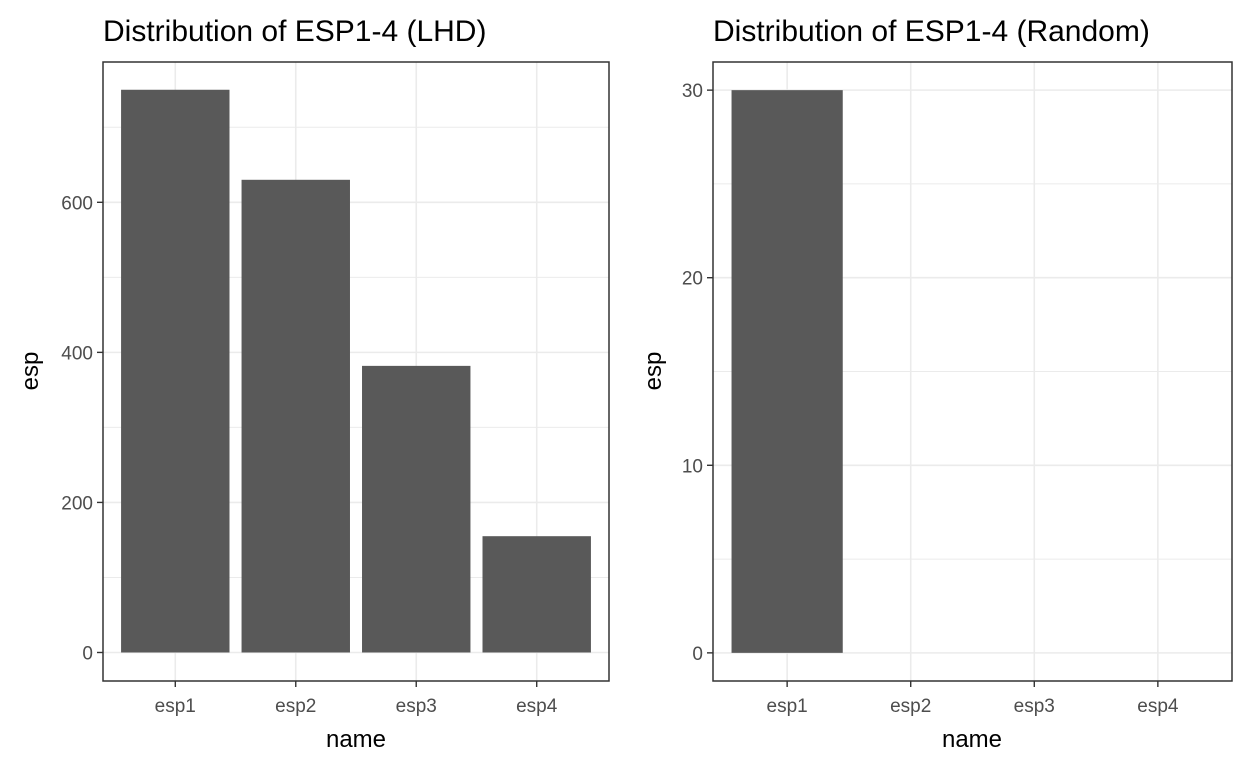 This screenshot has height=768, width=1248. I want to click on y-tick-label: 30, so click(692, 91).